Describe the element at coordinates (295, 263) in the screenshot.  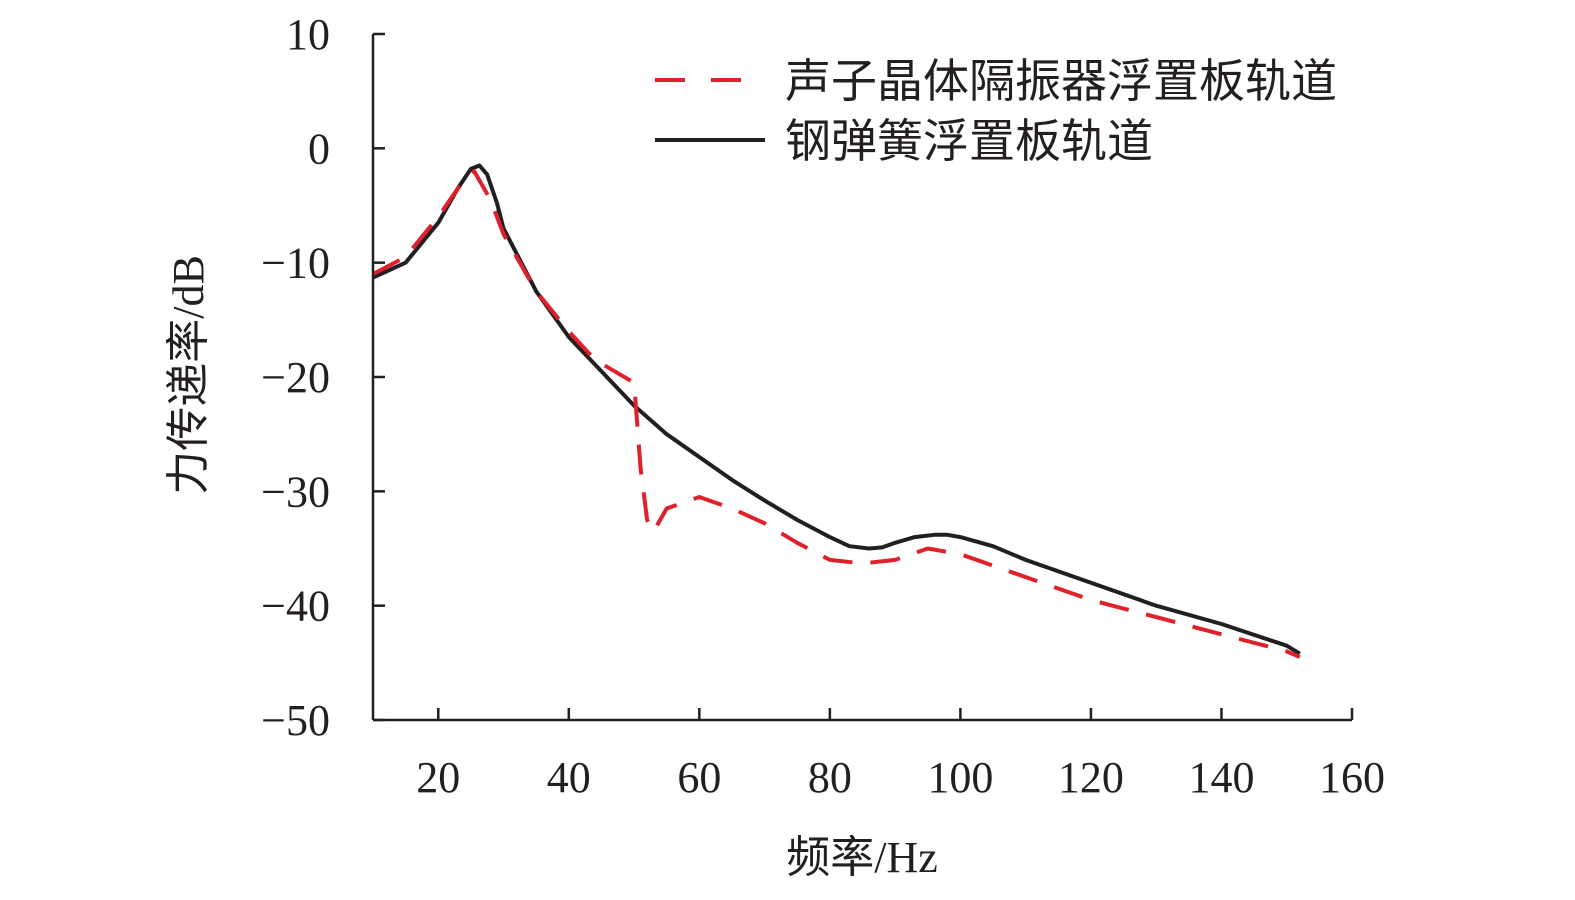
I see `y-tick-label: −10` at that location.